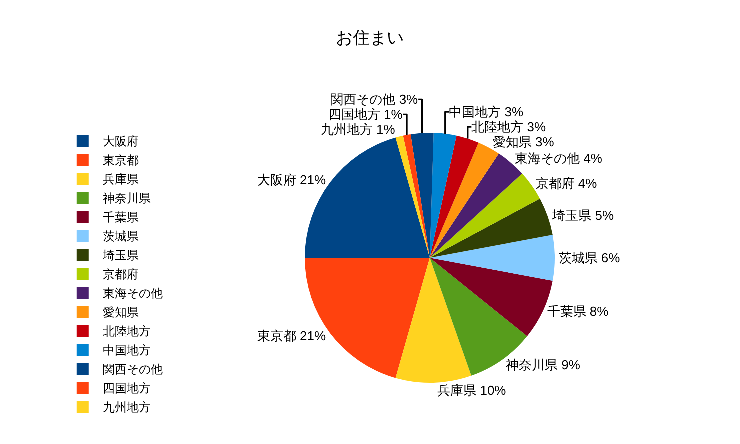 Image resolution: width=740 pixels, height=444 pixels. I want to click on category-label: 東京都 21%, so click(291, 336).